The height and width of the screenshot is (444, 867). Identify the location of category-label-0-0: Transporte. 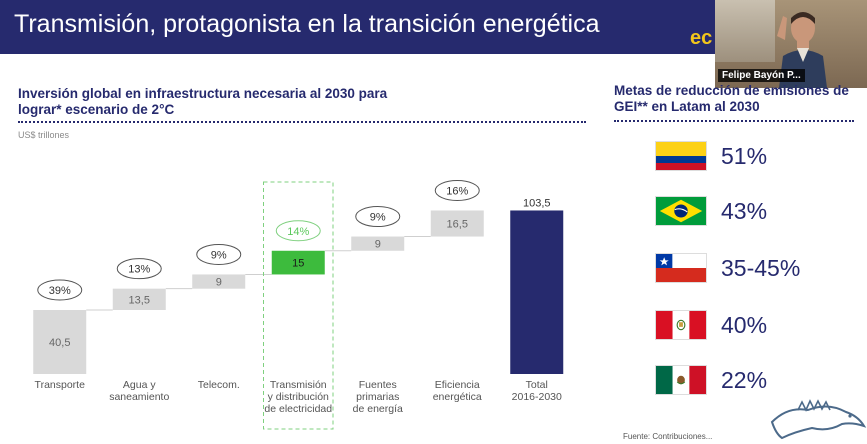
(60, 385).